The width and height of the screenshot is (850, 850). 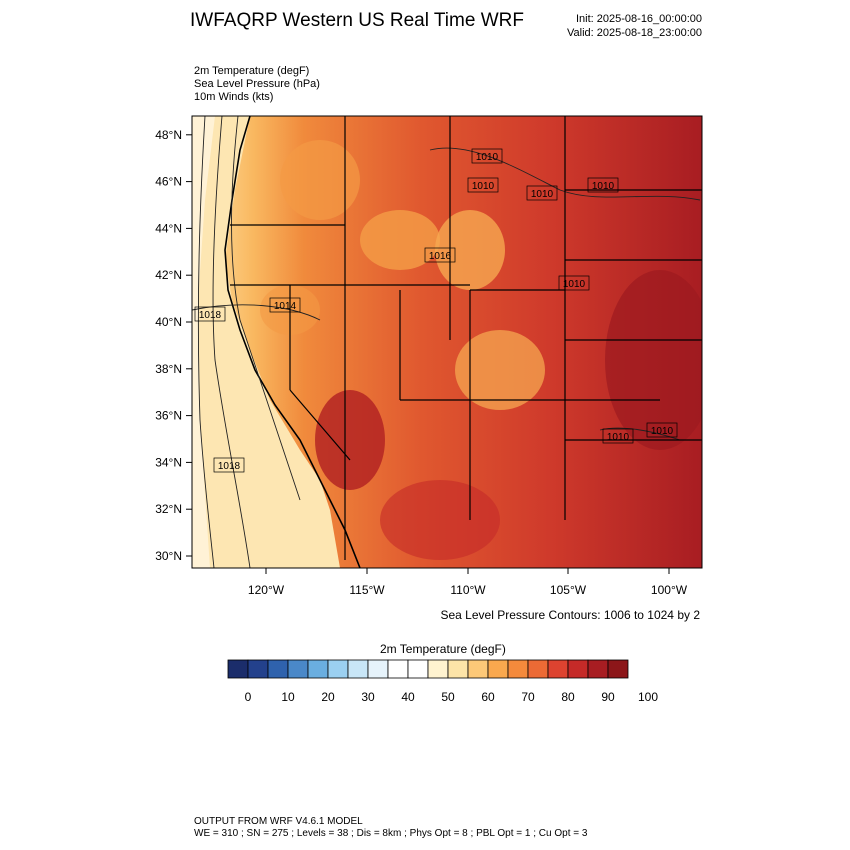 What do you see at coordinates (168, 509) in the screenshot?
I see `lat-label: 32°N` at bounding box center [168, 509].